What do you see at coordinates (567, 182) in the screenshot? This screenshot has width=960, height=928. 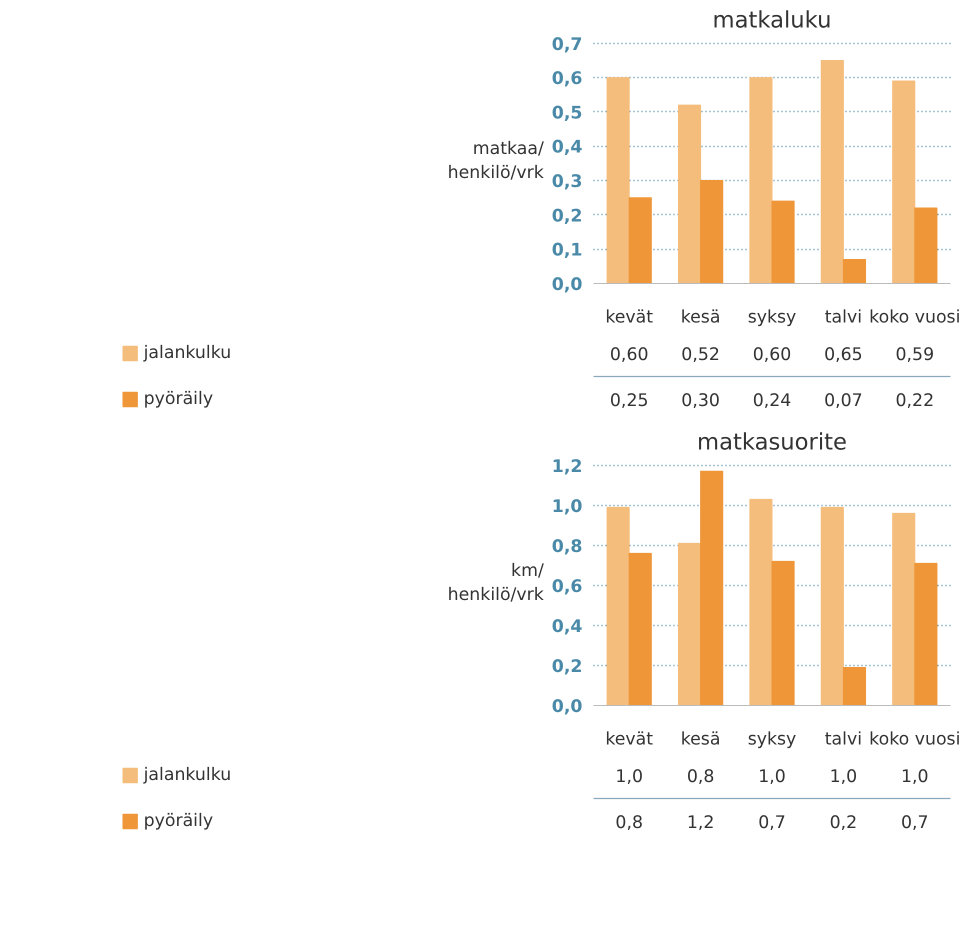 I see `y-tick-label: 0,3` at bounding box center [567, 182].